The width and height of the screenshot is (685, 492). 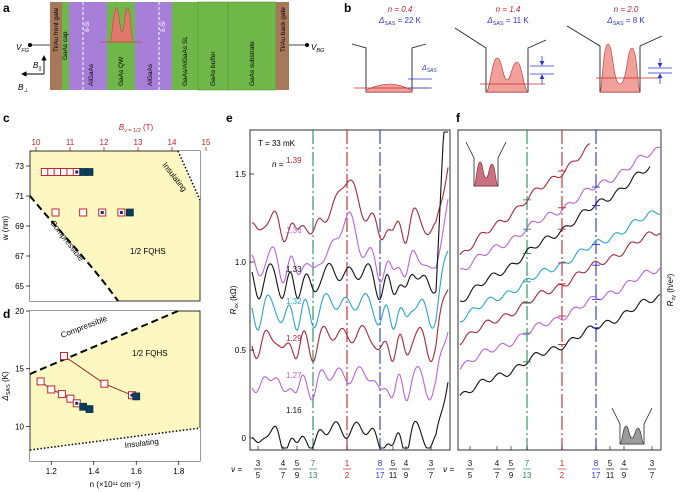 What do you see at coordinates (88, 382) in the screenshot?
I see `d-data-points` at bounding box center [88, 382].